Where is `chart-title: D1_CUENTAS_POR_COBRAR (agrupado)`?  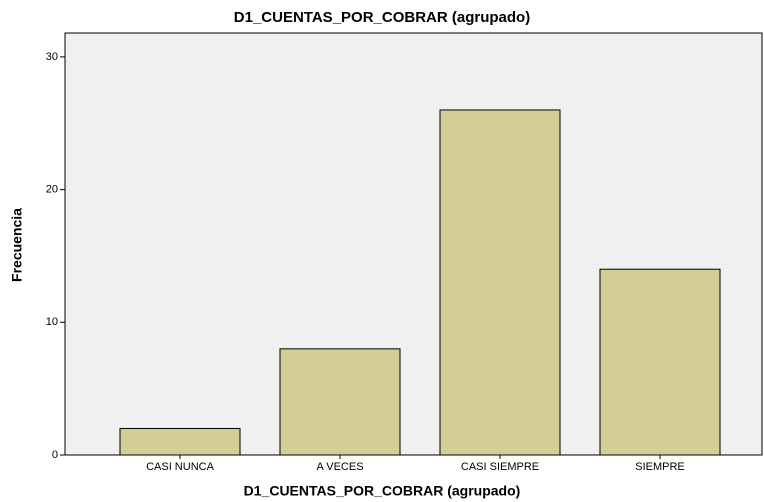 chart-title: D1_CUENTAS_POR_COBRAR (agrupado) is located at coordinates (382, 17).